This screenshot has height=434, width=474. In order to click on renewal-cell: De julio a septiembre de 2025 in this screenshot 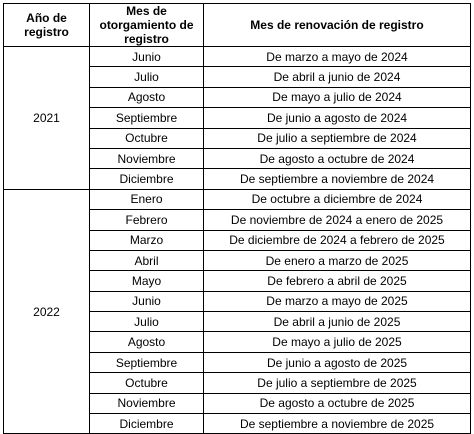, I will do `click(337, 383)`.